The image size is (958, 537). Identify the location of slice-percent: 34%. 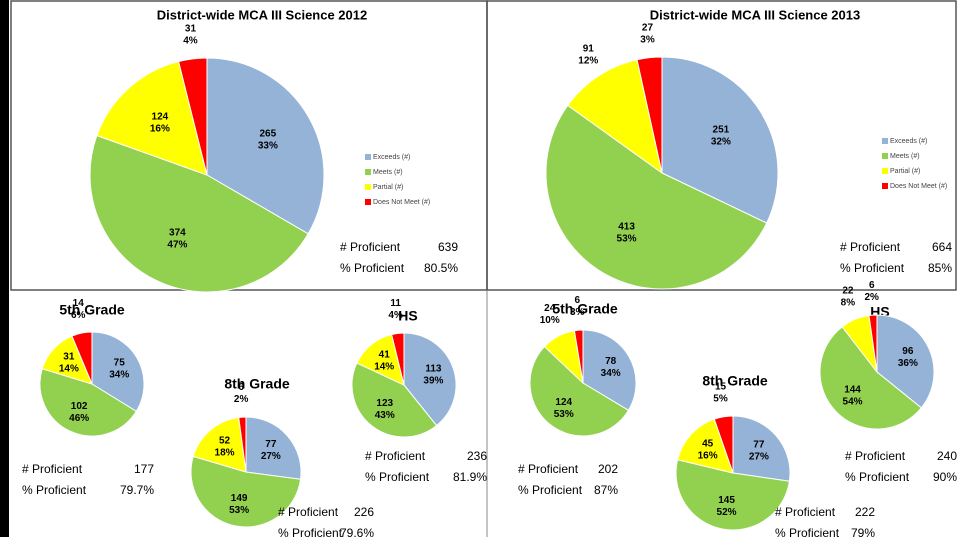
(611, 373).